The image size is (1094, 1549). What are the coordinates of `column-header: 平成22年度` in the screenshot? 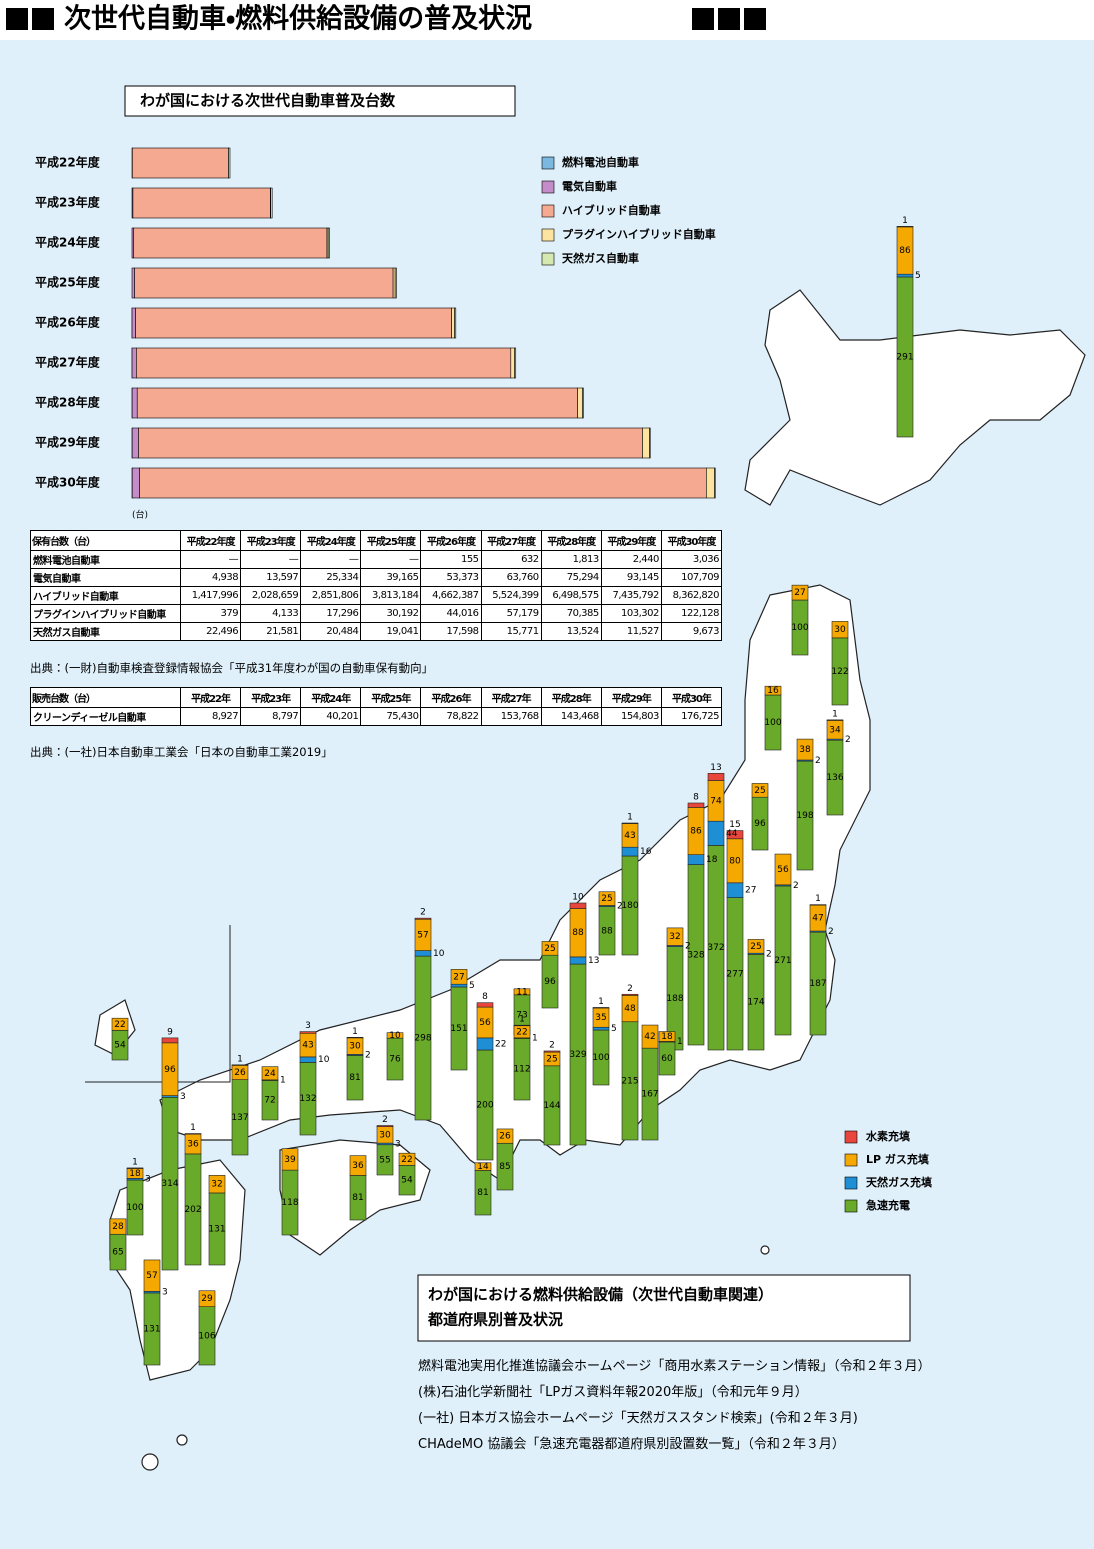 It's located at (210, 540).